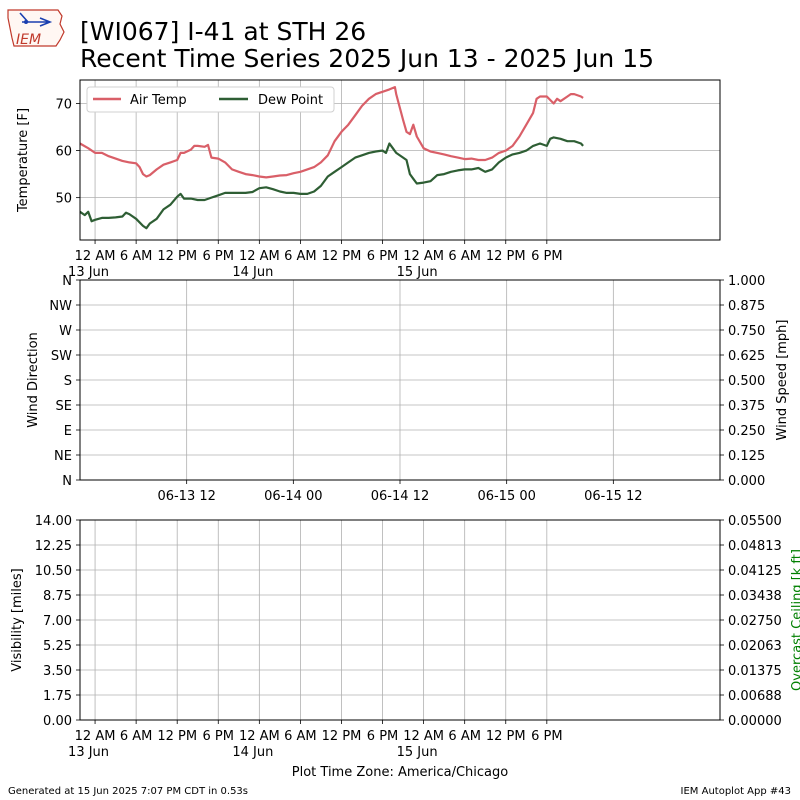 The width and height of the screenshot is (800, 800). What do you see at coordinates (57, 621) in the screenshot?
I see `y-tick-label-visibility: 7.00` at bounding box center [57, 621].